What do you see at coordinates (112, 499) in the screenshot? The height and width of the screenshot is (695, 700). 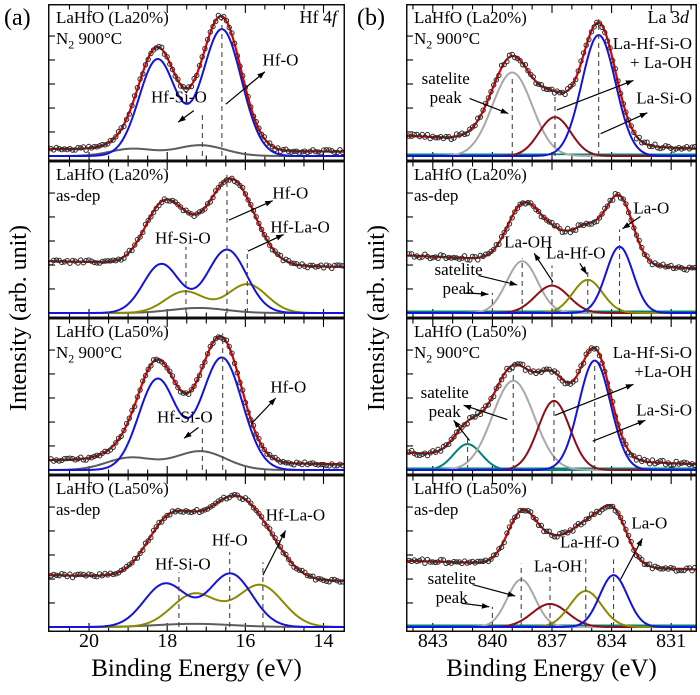 I see `panel-sample-label: LaHfO (La50%) as-dep` at bounding box center [112, 499].